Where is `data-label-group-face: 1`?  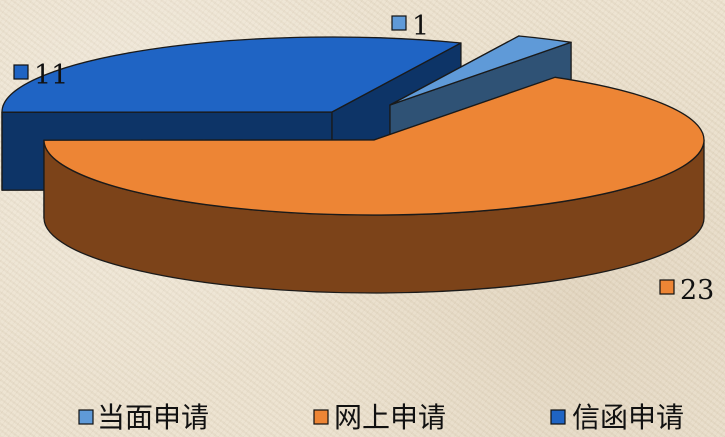
data-label-group-face: 1 is located at coordinates (410, 26).